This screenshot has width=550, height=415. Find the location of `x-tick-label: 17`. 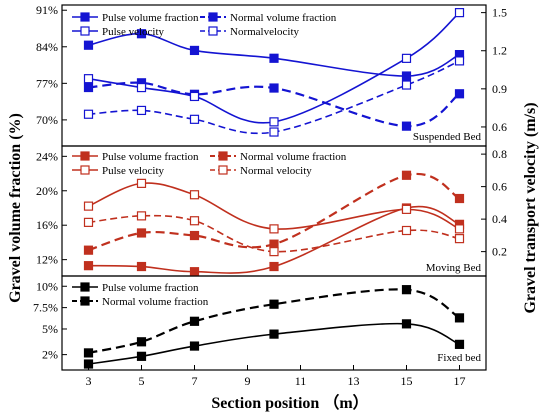

x-tick-label: 17 is located at coordinates (460, 381).